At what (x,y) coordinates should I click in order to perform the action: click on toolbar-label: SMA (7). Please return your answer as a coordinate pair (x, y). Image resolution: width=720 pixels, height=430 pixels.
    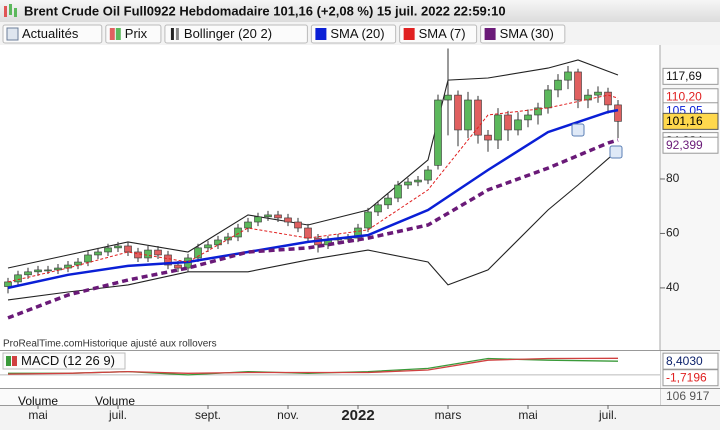
    Looking at the image, I should click on (442, 33).